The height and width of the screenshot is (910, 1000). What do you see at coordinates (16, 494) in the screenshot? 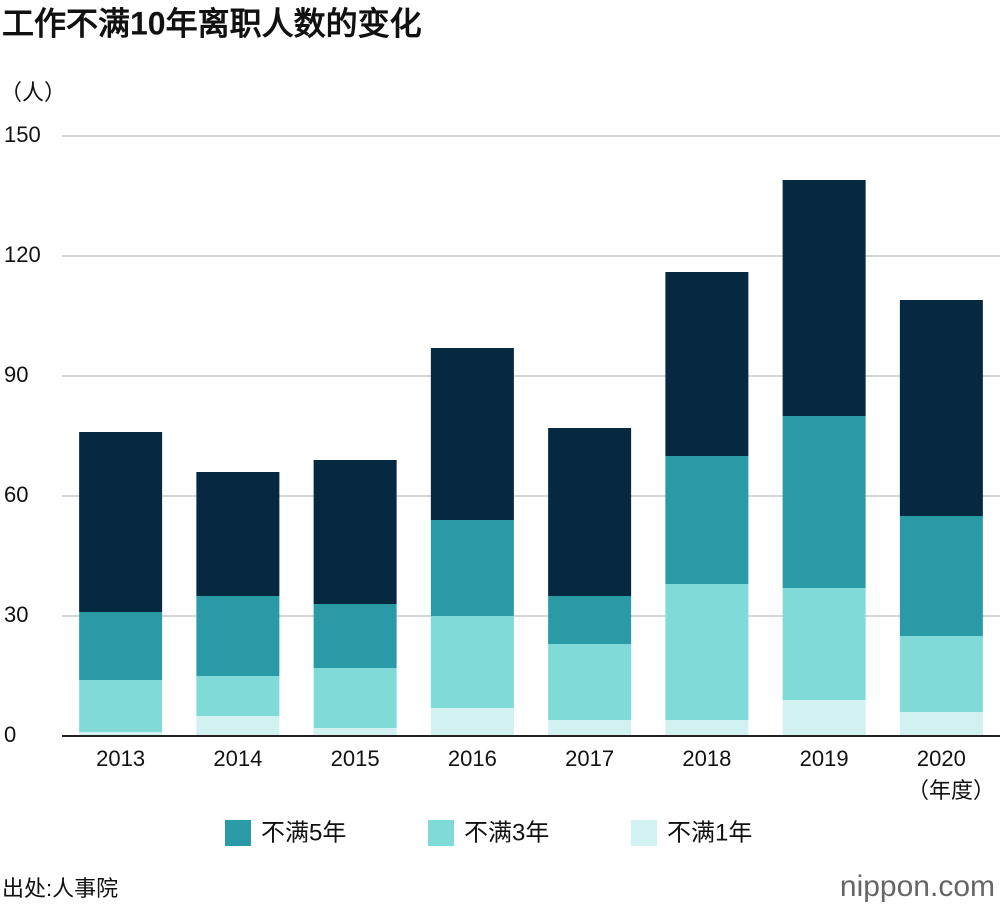
I see `y-tick-label: 60` at bounding box center [16, 494].